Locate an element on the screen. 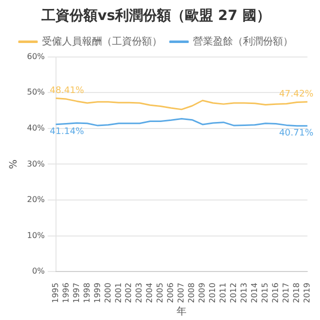 This screenshot has width=320, height=320. x-tick-label: 2015 is located at coordinates (265, 292).